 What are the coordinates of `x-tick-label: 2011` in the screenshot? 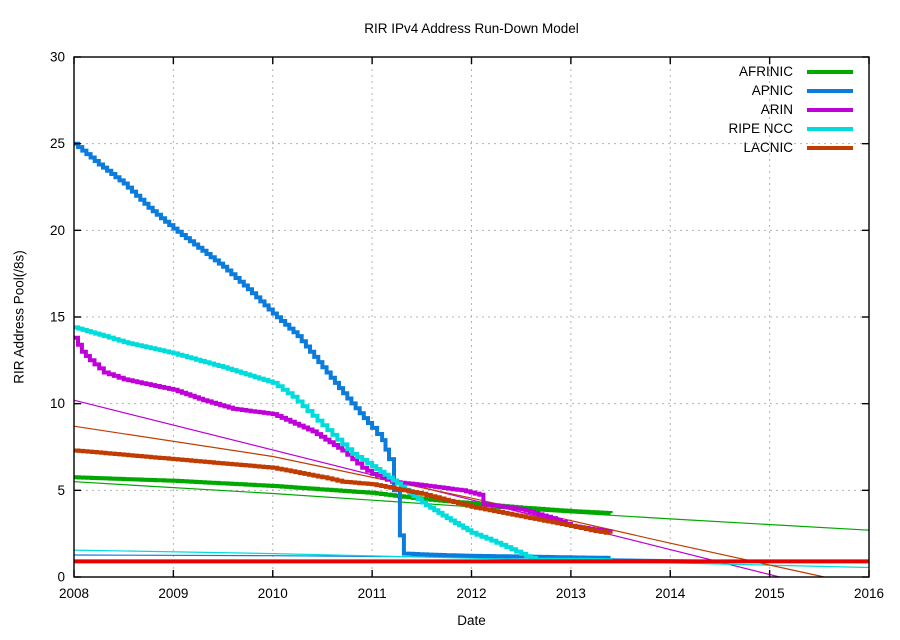 It's located at (372, 593).